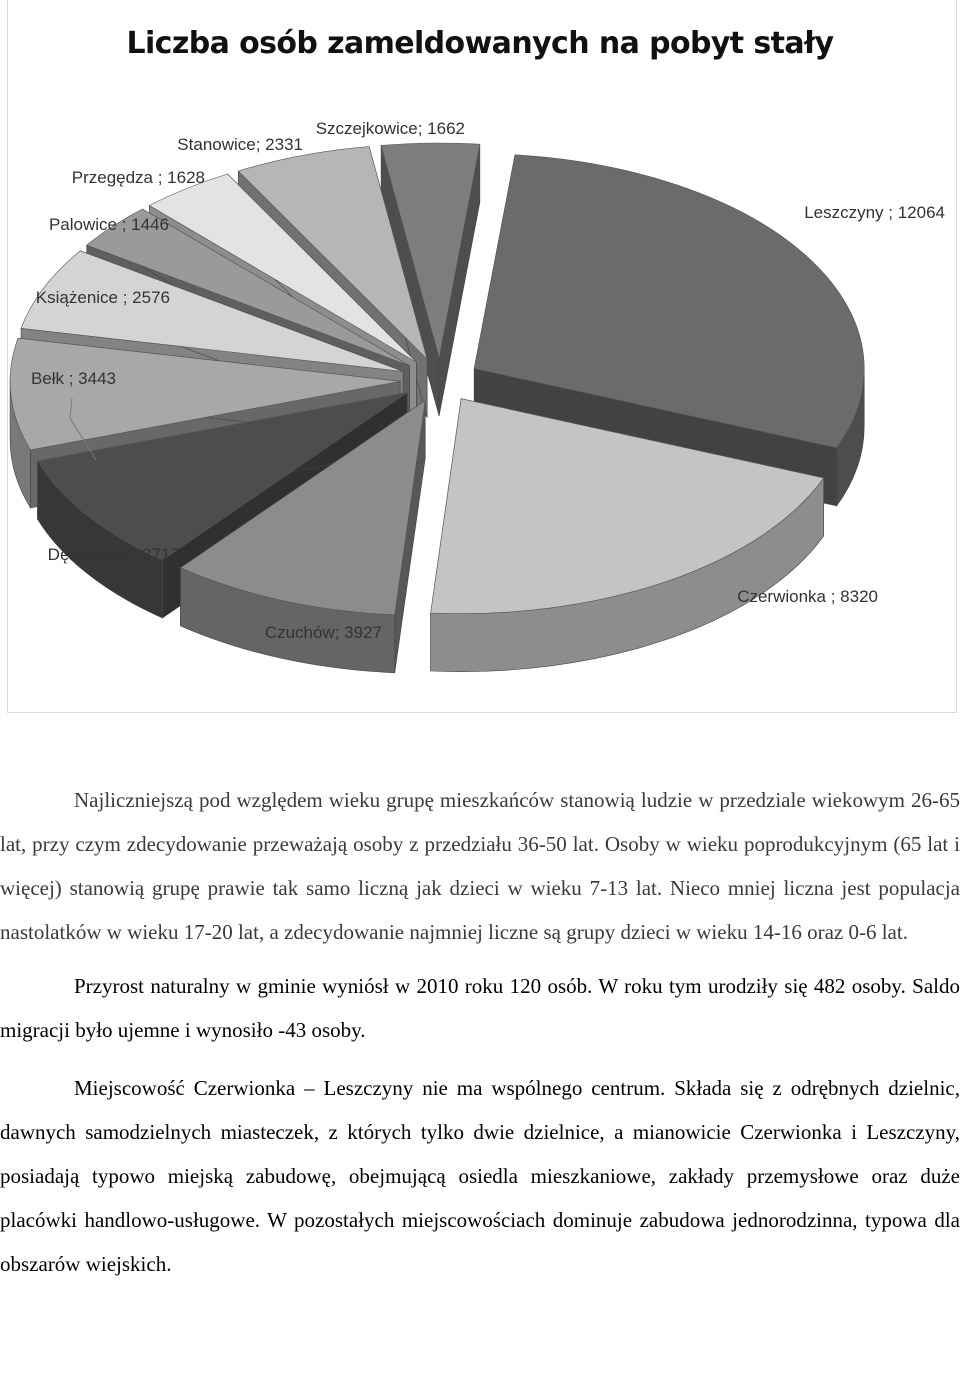 Image resolution: width=960 pixels, height=1379 pixels. I want to click on data-label-leszczyny: Leszczyny ; 12064, so click(874, 212).